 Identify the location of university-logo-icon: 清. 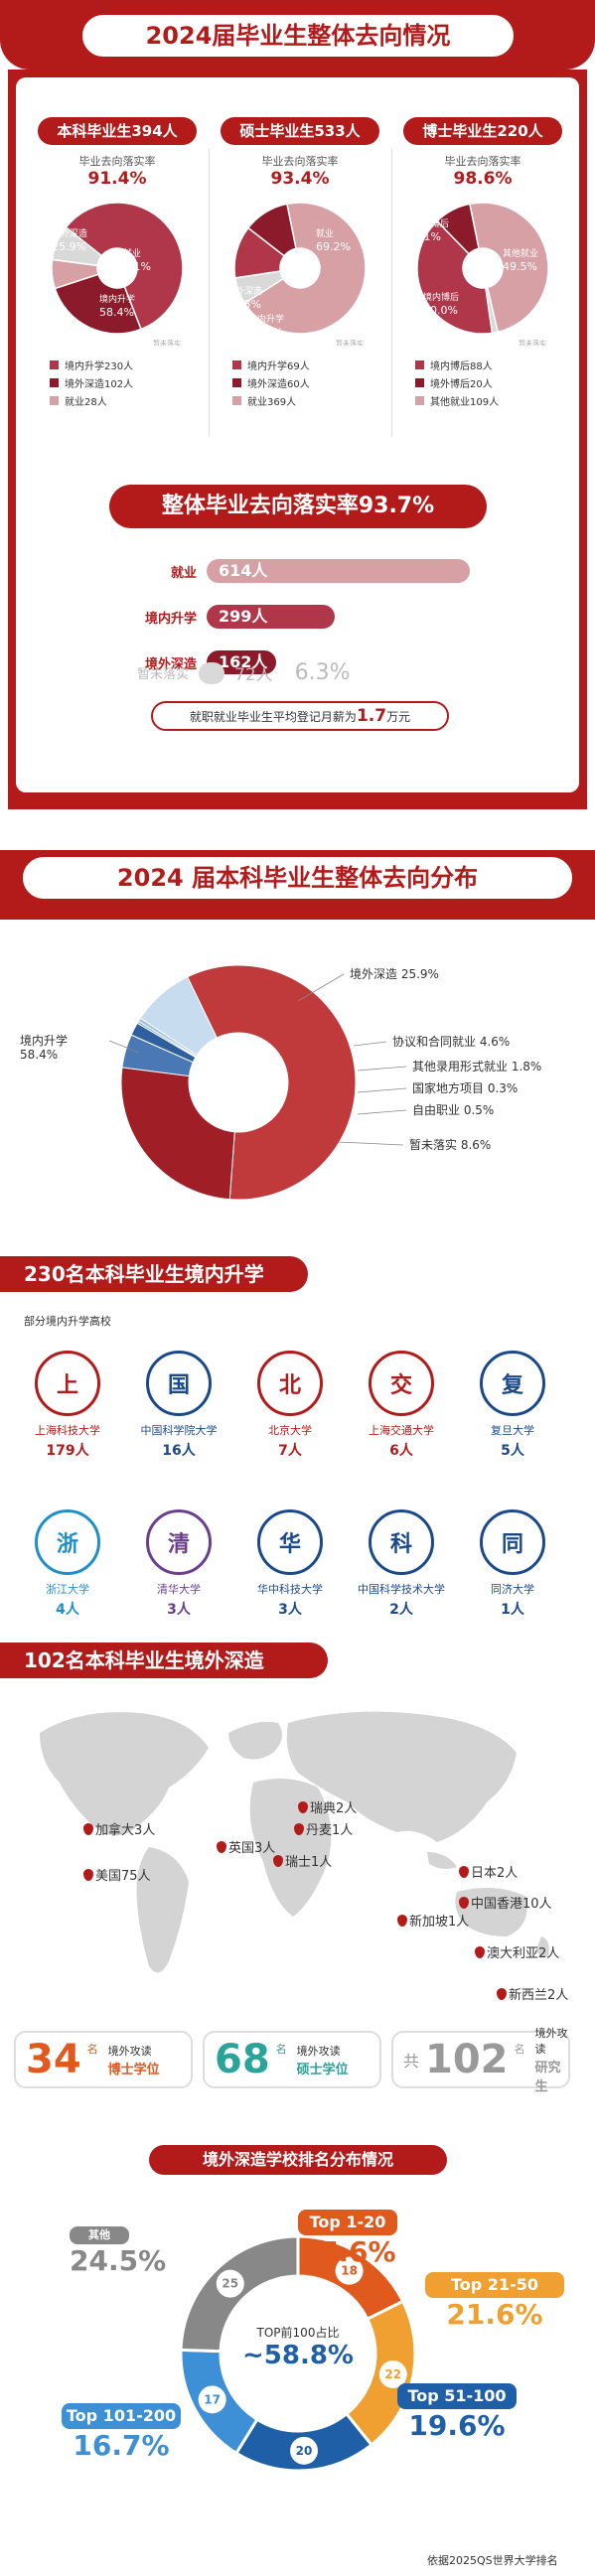
(179, 1542).